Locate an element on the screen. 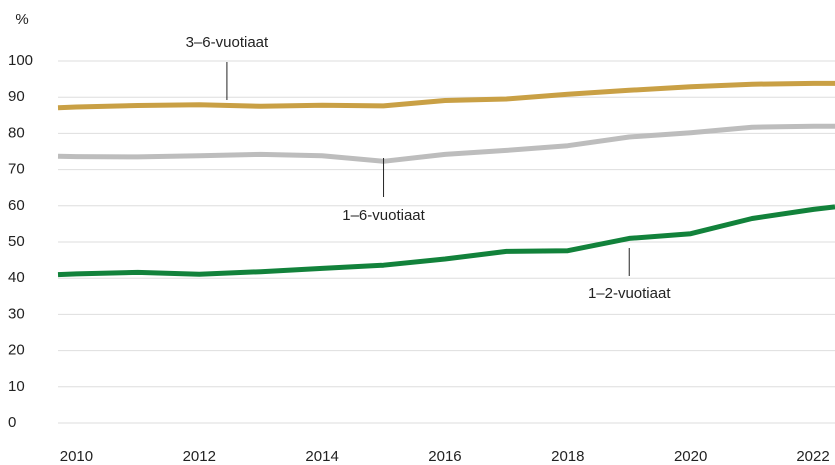 Image resolution: width=835 pixels, height=465 pixels. y-tick-label: 100 is located at coordinates (20, 60).